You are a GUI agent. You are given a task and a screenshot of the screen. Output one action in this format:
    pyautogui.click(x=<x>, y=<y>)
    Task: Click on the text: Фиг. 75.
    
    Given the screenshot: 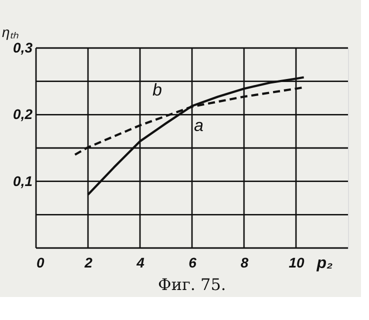 What is the action you would take?
    pyautogui.click(x=192, y=284)
    